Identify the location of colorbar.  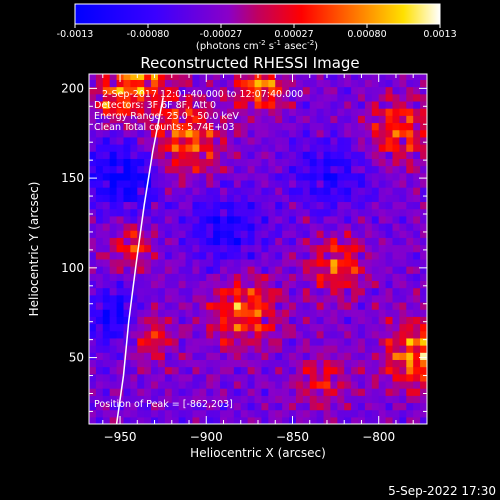
(257, 14).